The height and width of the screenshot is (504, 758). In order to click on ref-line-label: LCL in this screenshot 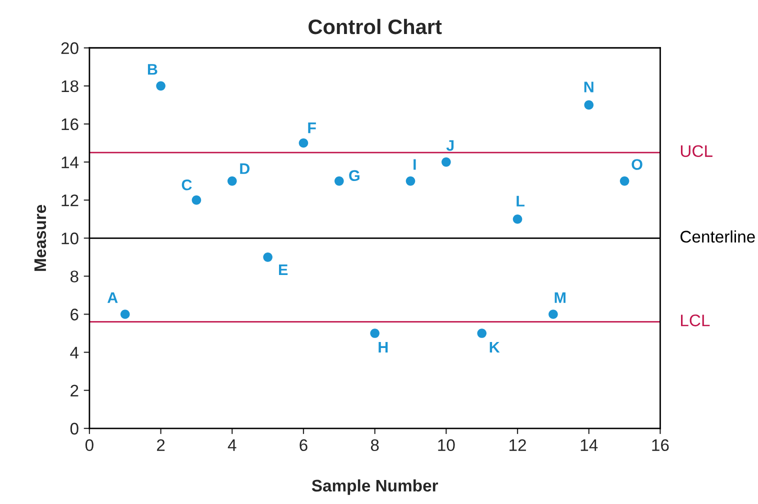, I will do `click(695, 320)`.